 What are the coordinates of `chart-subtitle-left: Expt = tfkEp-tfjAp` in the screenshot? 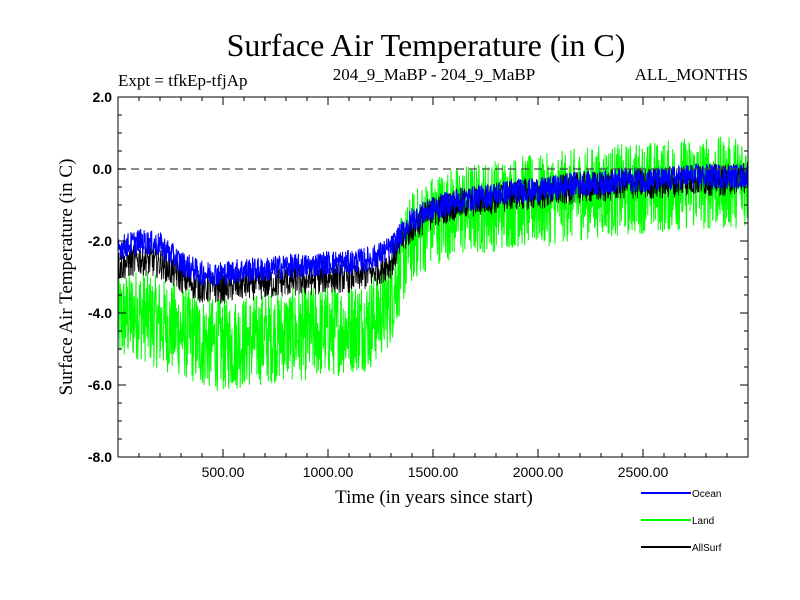 It's located at (183, 80).